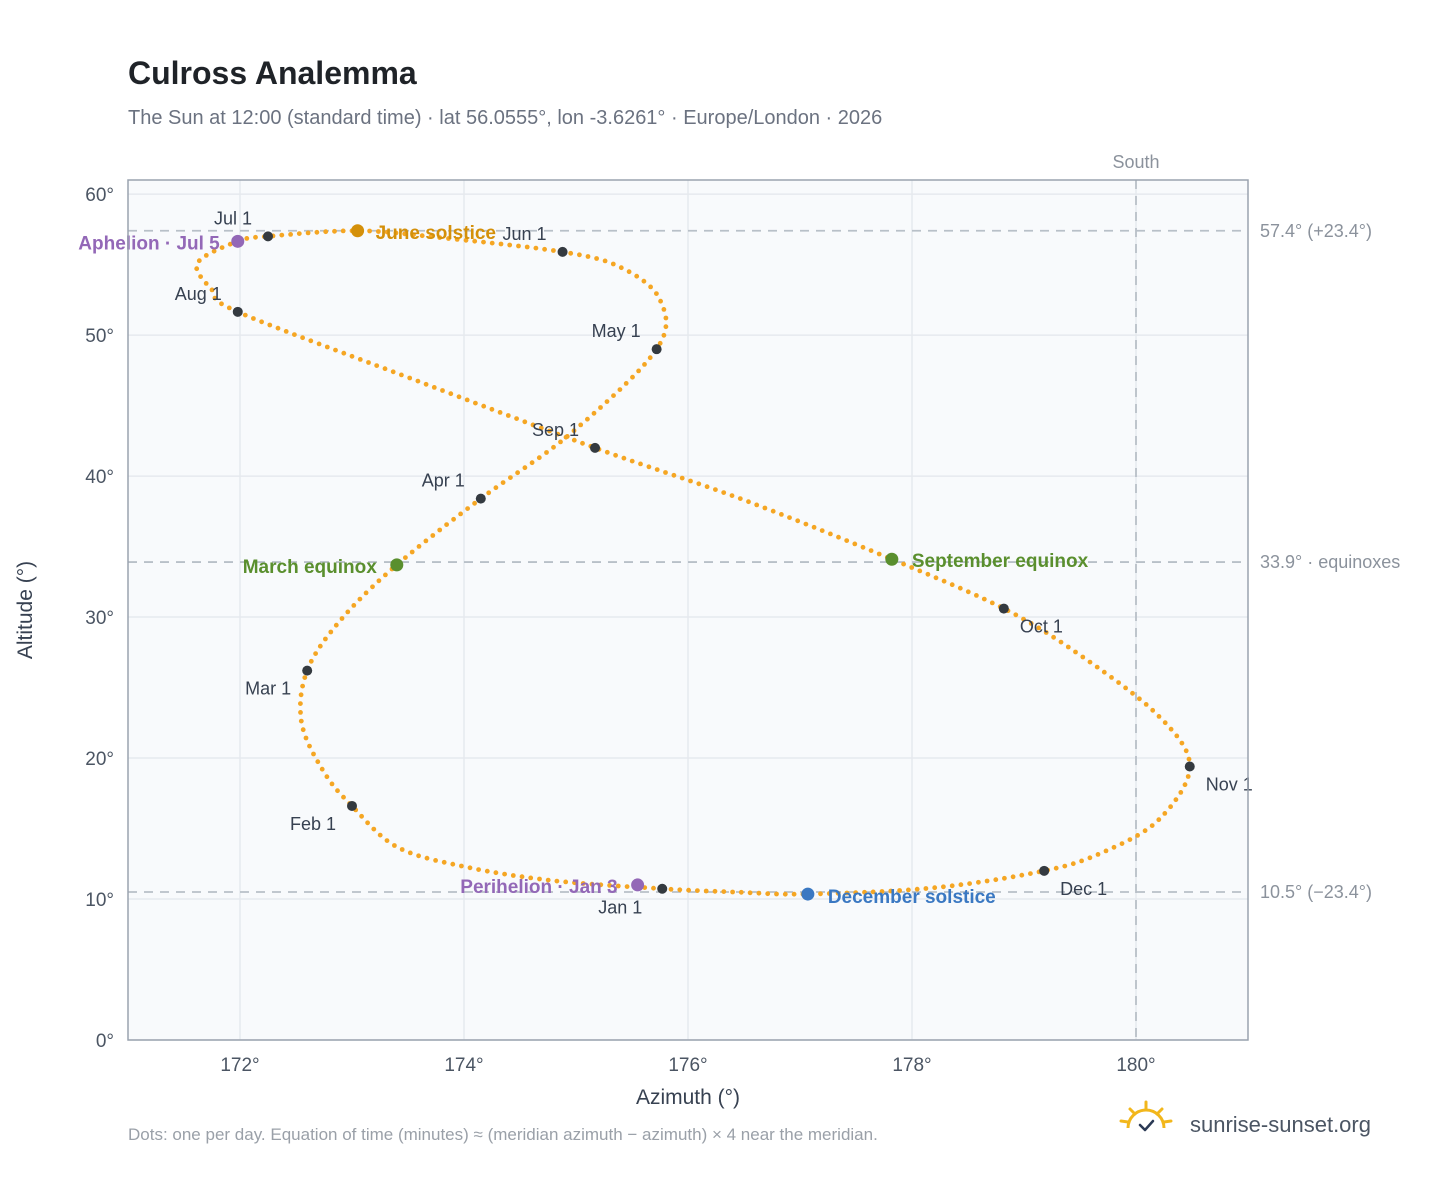  Describe the element at coordinates (358, 231) in the screenshot. I see `event-marker` at that location.